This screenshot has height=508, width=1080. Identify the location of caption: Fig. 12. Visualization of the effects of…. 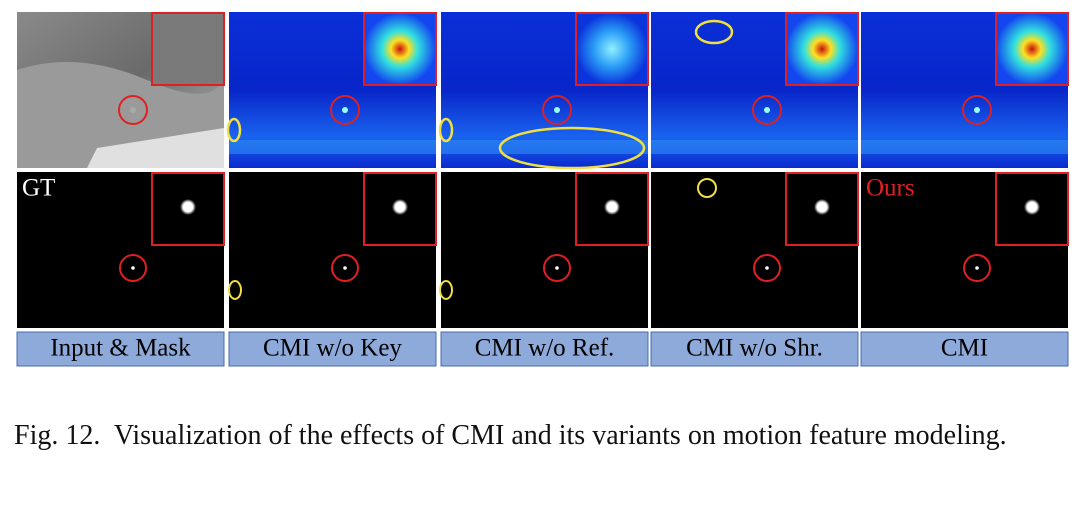
(510, 435).